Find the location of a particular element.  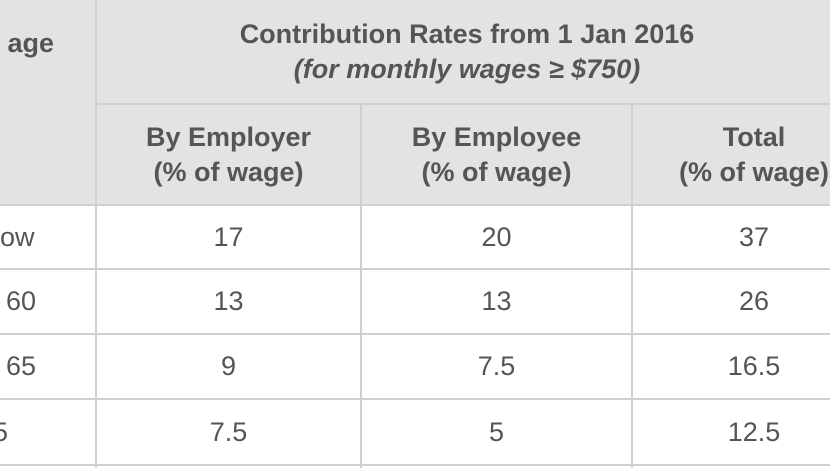

table-row-age: 5 is located at coordinates (48, 432).